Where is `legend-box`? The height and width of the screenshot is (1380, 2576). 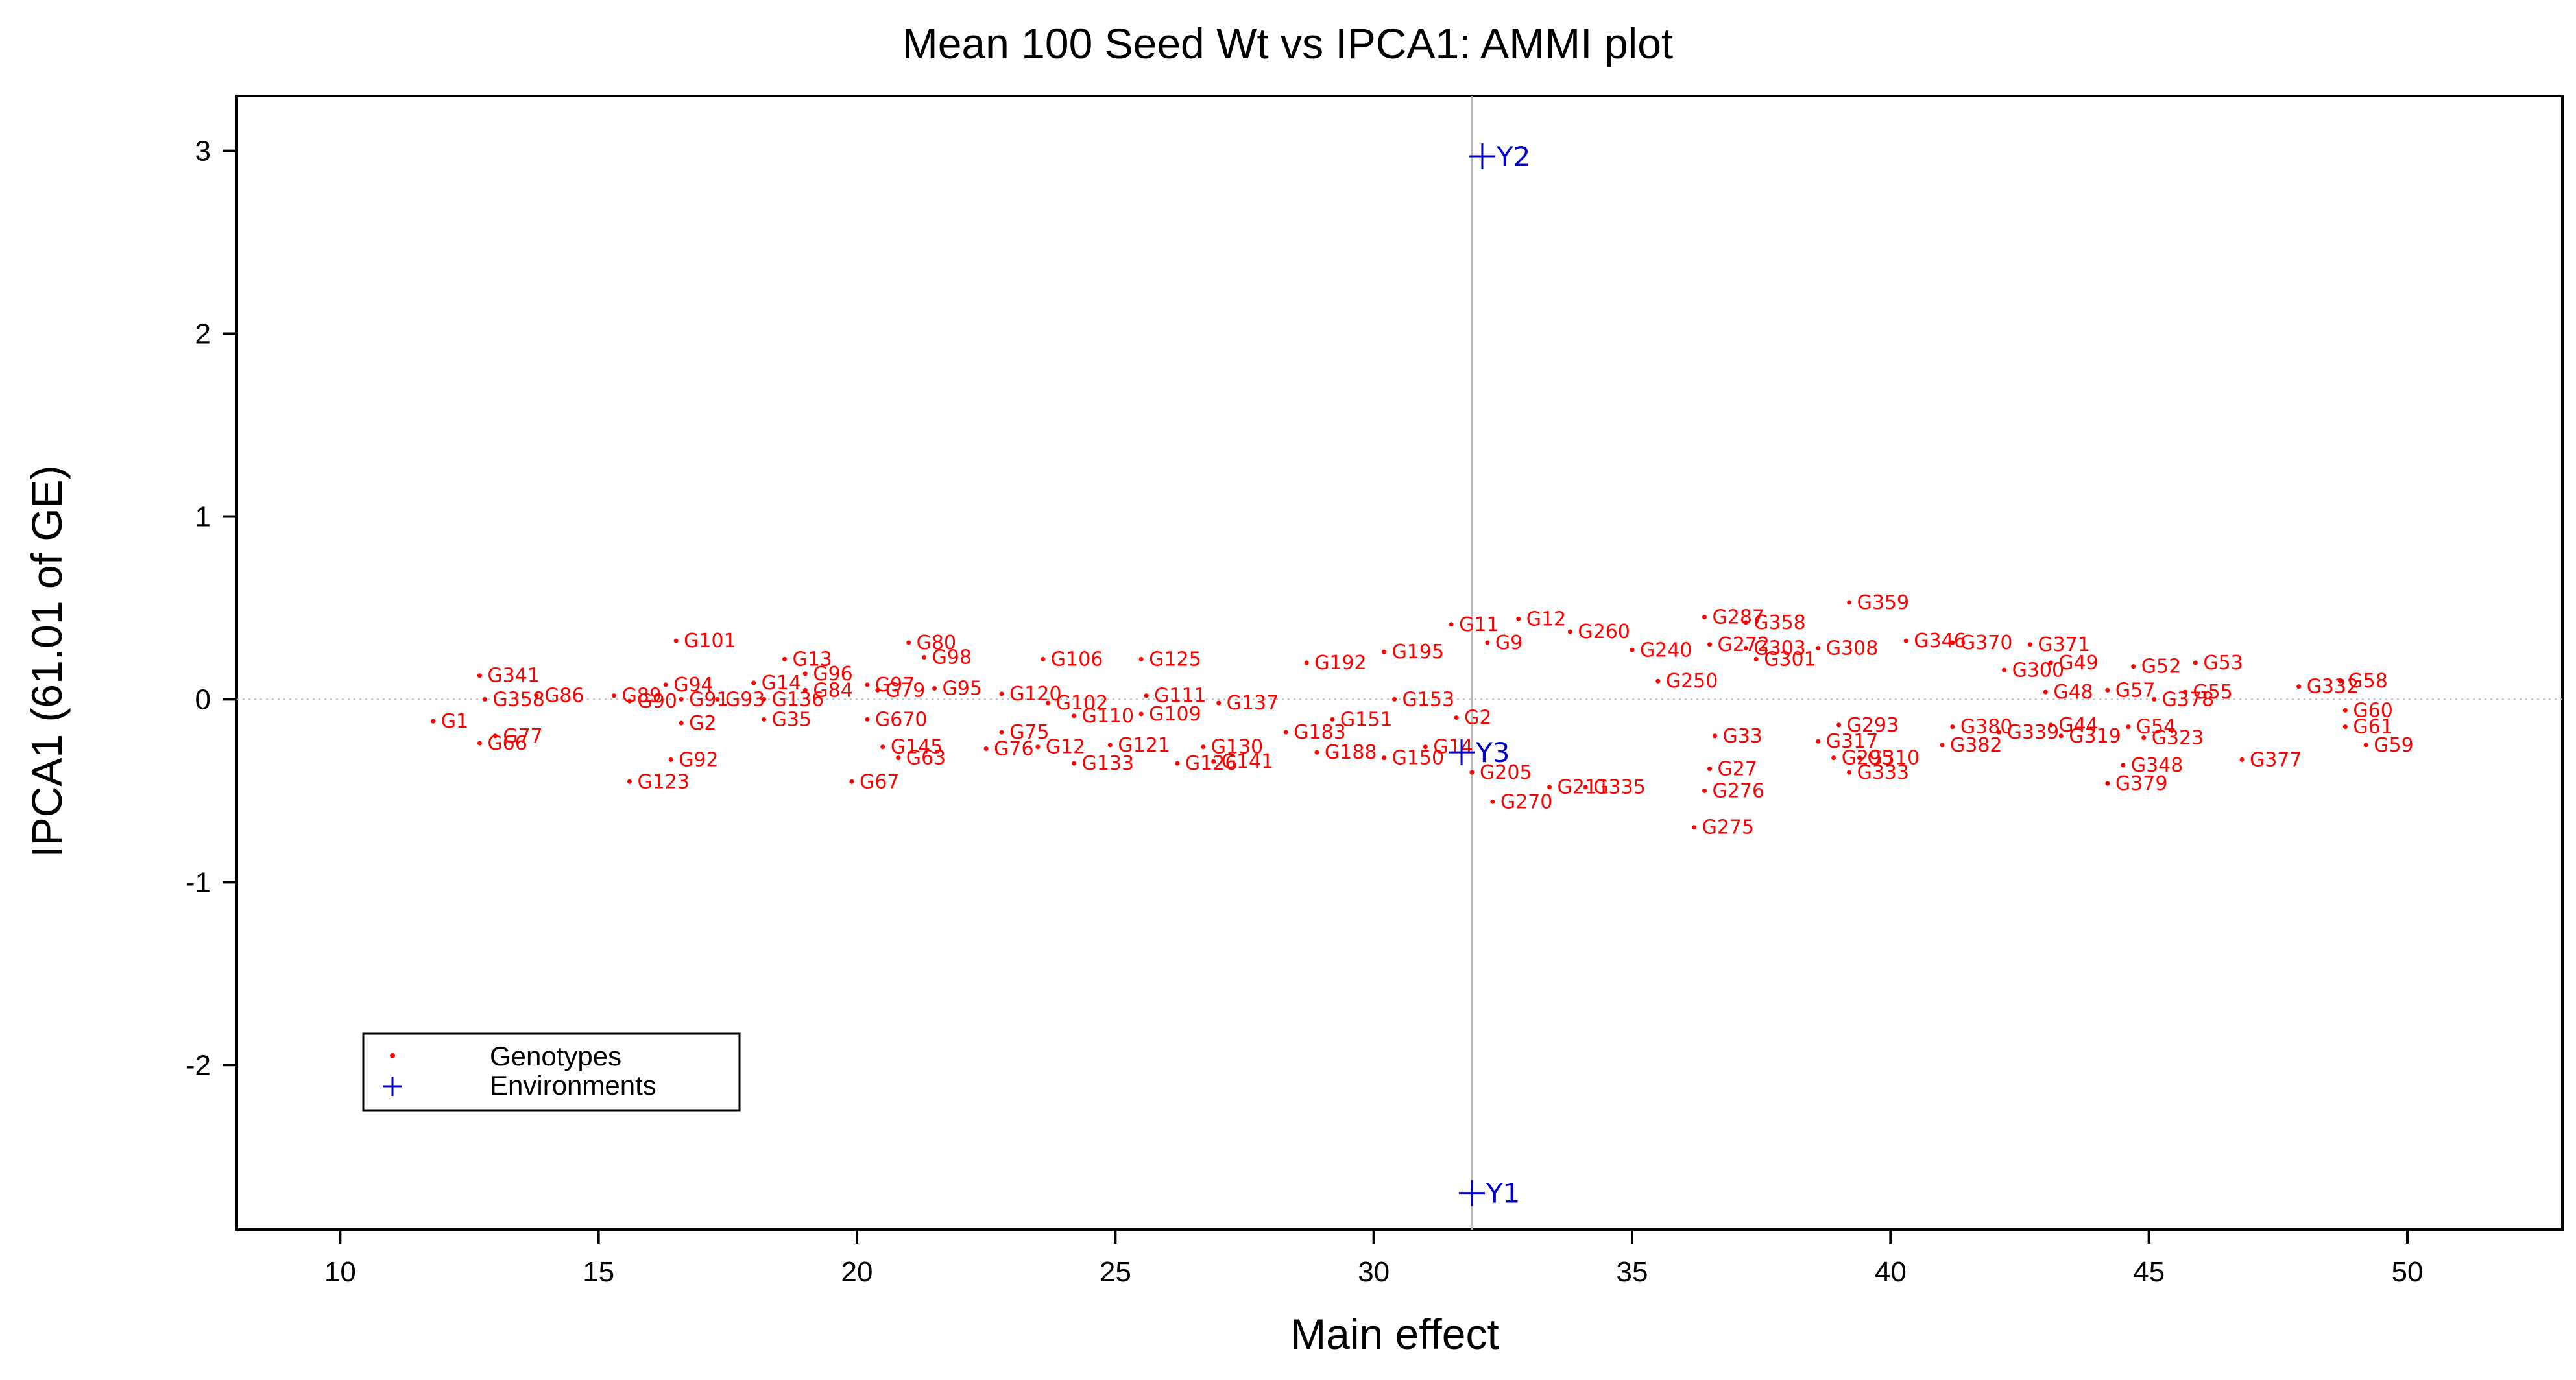 legend-box is located at coordinates (551, 1072).